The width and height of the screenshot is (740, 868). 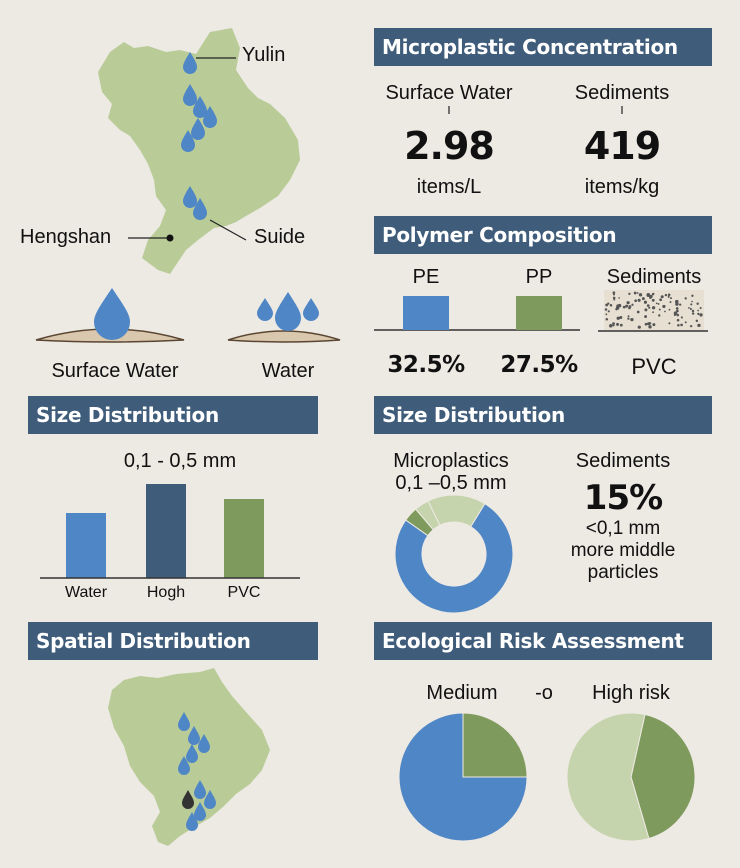 What do you see at coordinates (66, 237) in the screenshot?
I see `hengshan-label: Hengshan` at bounding box center [66, 237].